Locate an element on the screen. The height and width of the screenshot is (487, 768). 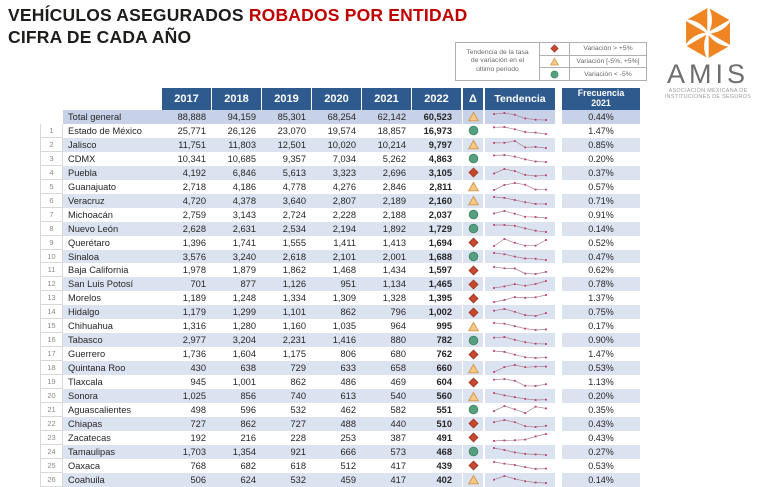
value-2021: 582 is located at coordinates (387, 410).